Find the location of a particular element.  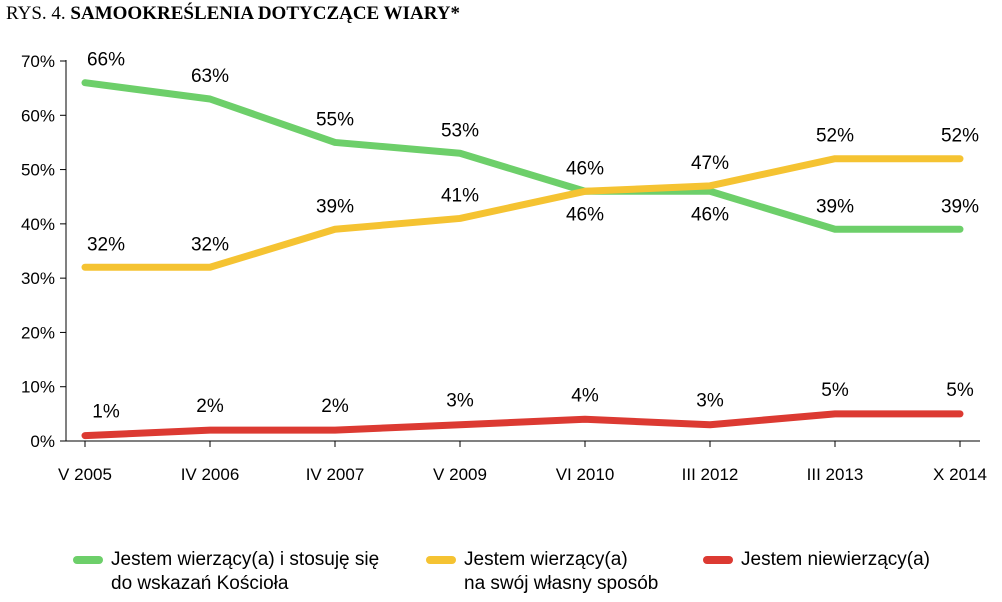

x-tick-label: IV 2007 is located at coordinates (335, 474).